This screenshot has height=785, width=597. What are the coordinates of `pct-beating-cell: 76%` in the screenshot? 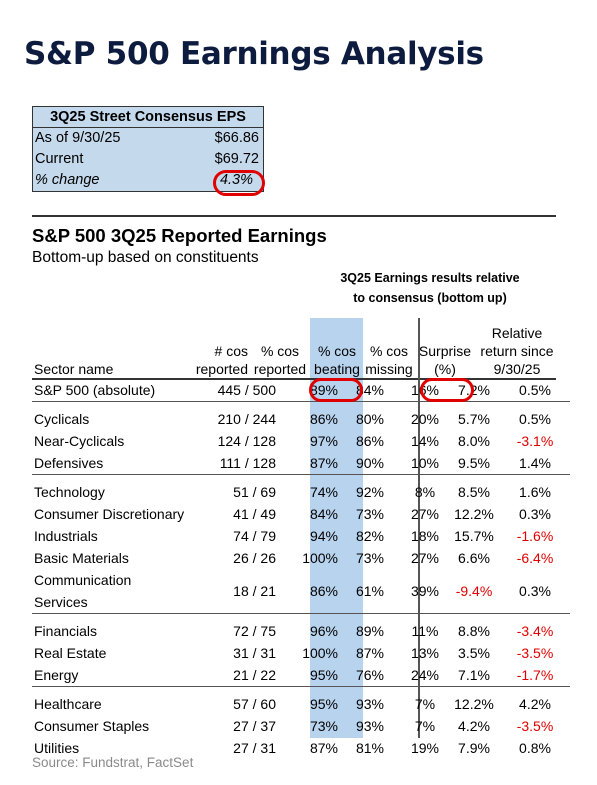 It's located at (370, 675).